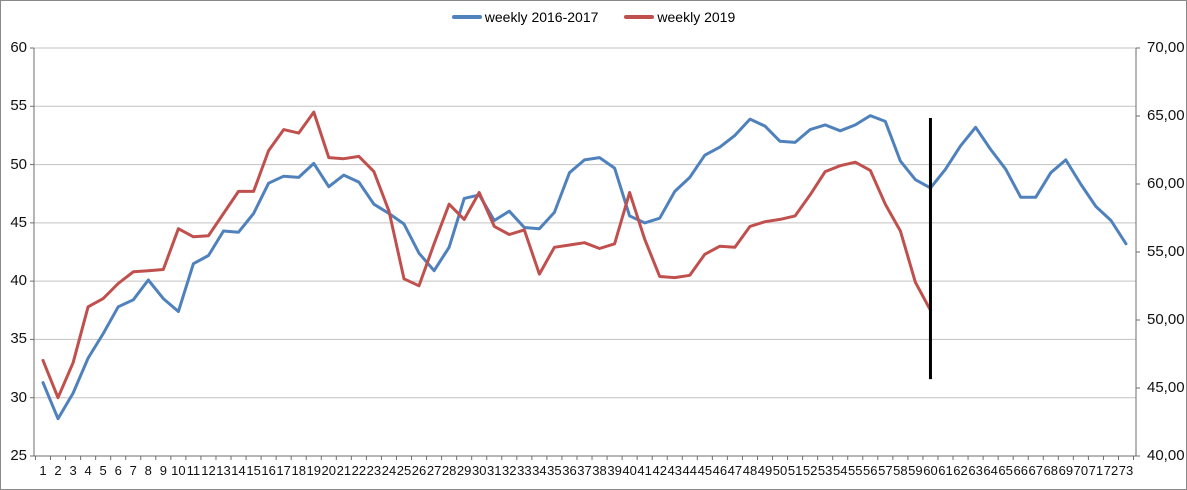  What do you see at coordinates (1166, 455) in the screenshot?
I see `y-axis-right-label: 40,00` at bounding box center [1166, 455].